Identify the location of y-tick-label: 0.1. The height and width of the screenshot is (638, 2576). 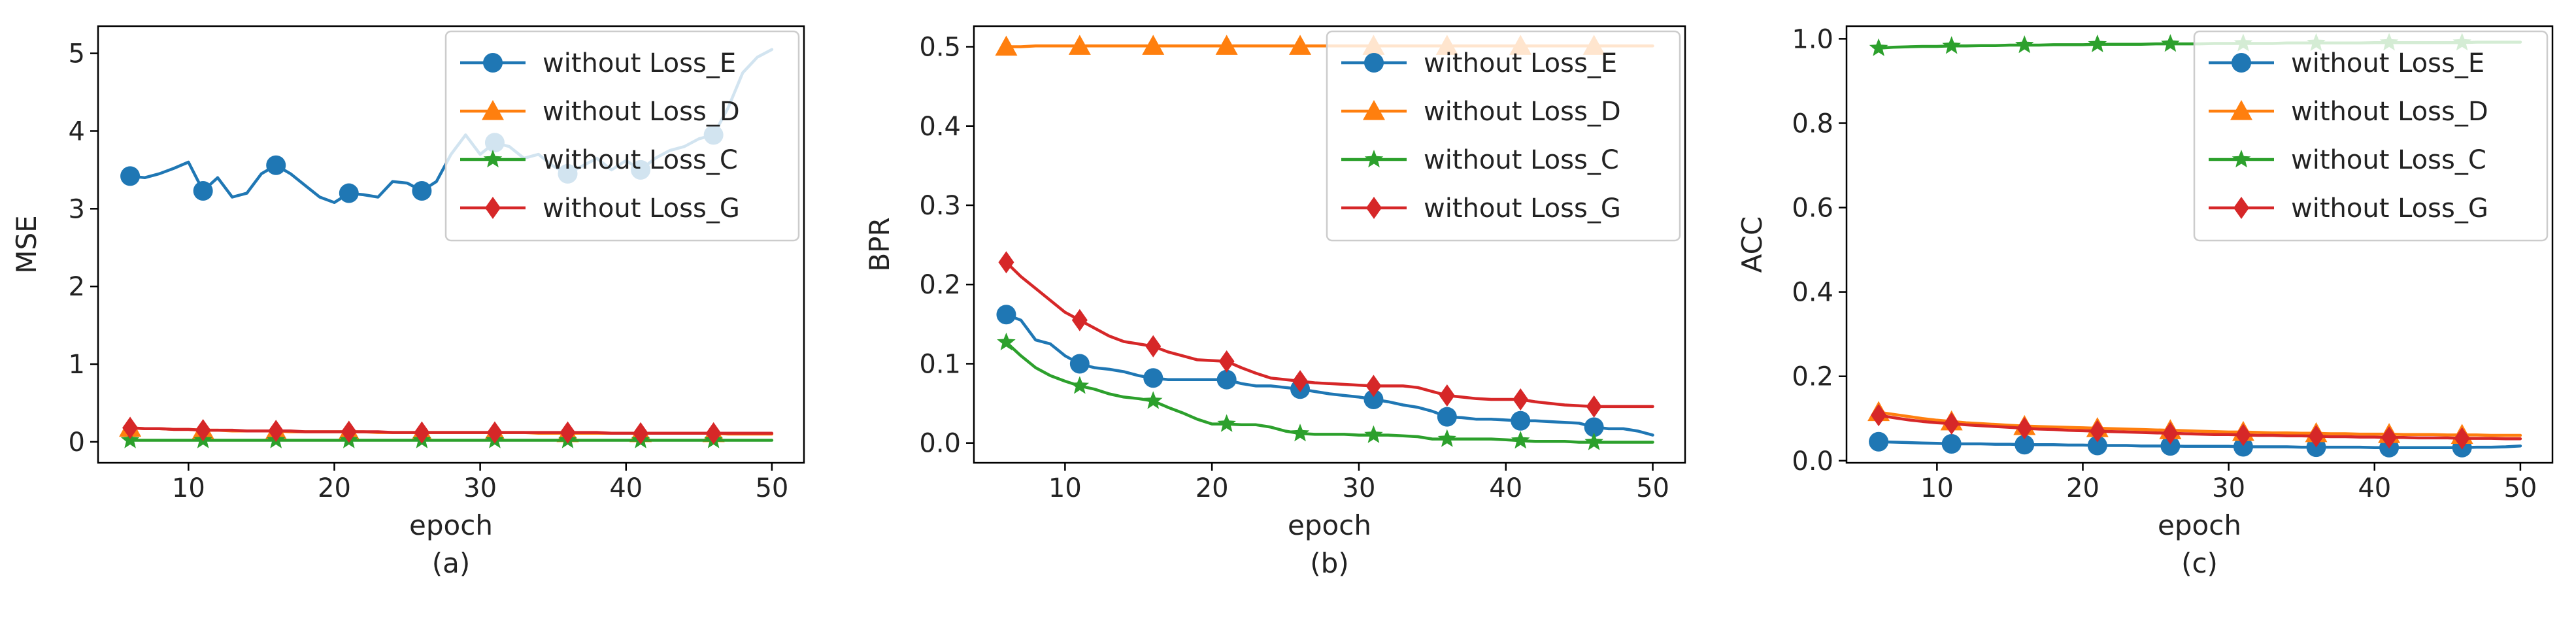
(940, 364).